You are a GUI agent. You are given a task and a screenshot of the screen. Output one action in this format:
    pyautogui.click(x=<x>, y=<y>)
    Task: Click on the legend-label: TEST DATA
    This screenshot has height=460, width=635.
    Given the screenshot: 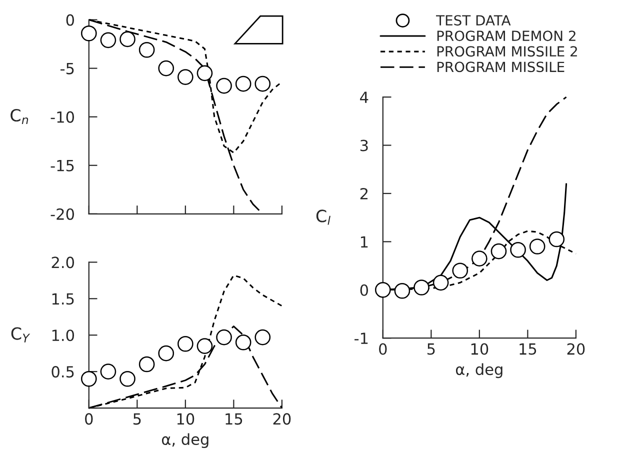 What is the action you would take?
    pyautogui.click(x=473, y=20)
    